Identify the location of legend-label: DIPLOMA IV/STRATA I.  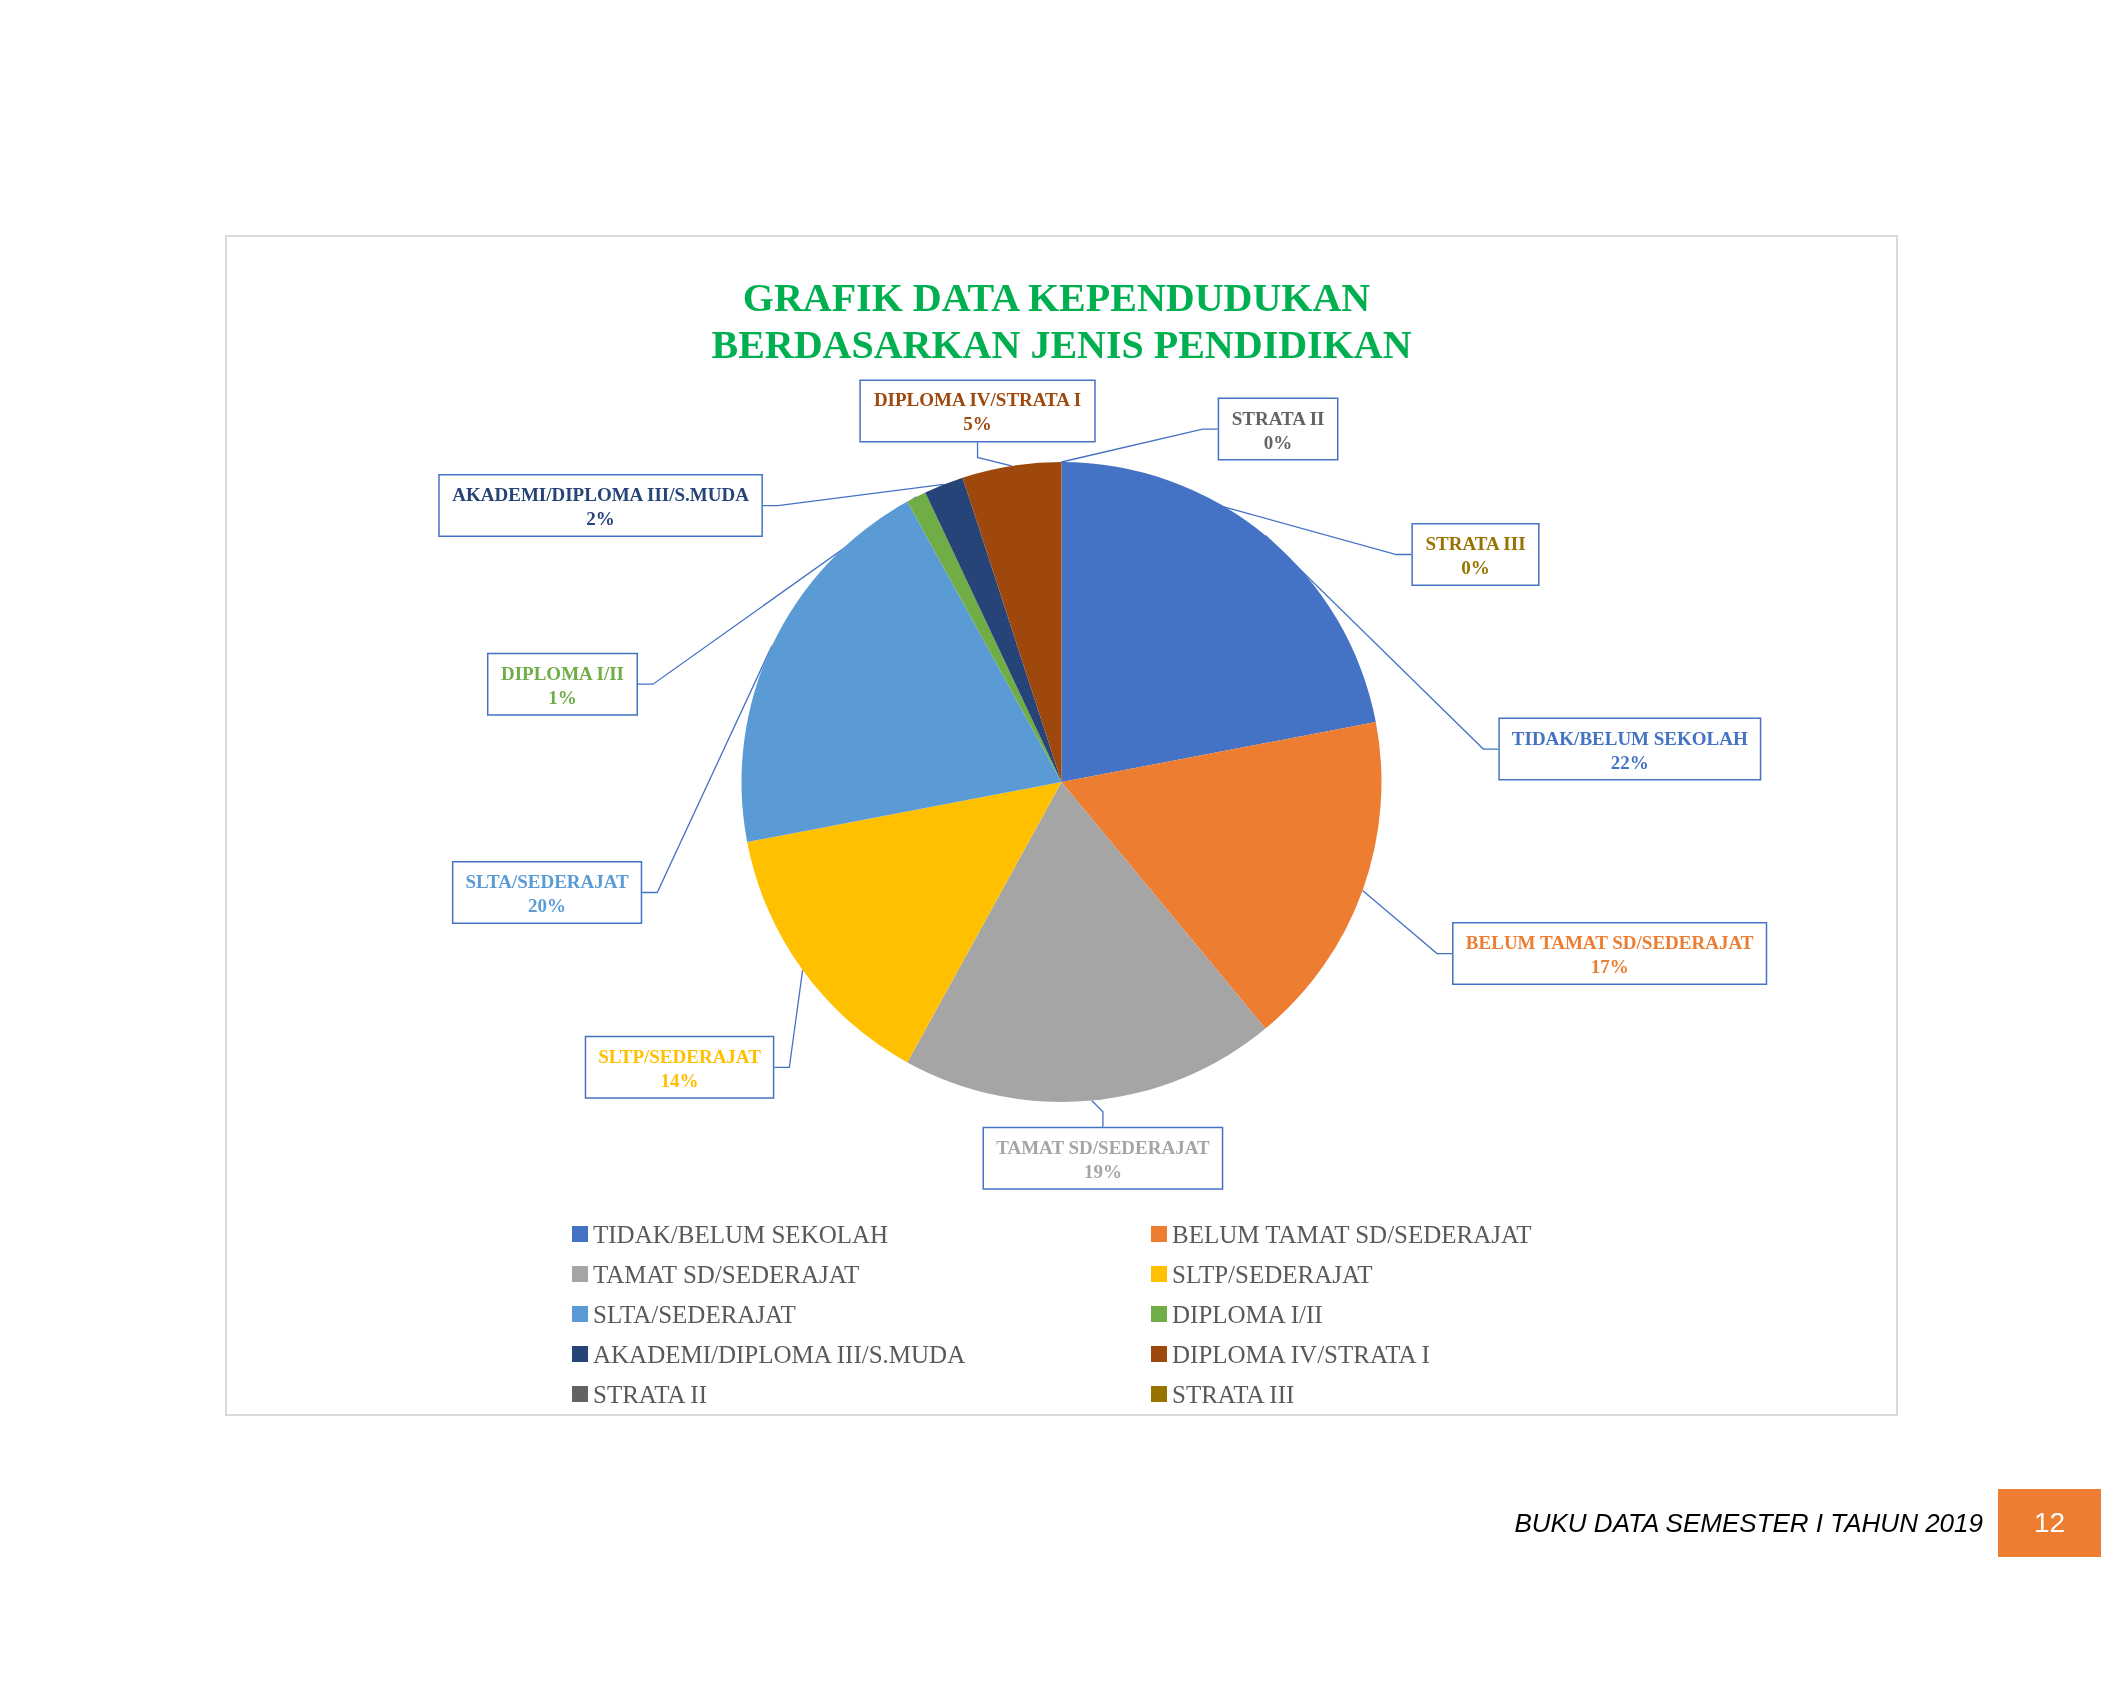
(1301, 1354).